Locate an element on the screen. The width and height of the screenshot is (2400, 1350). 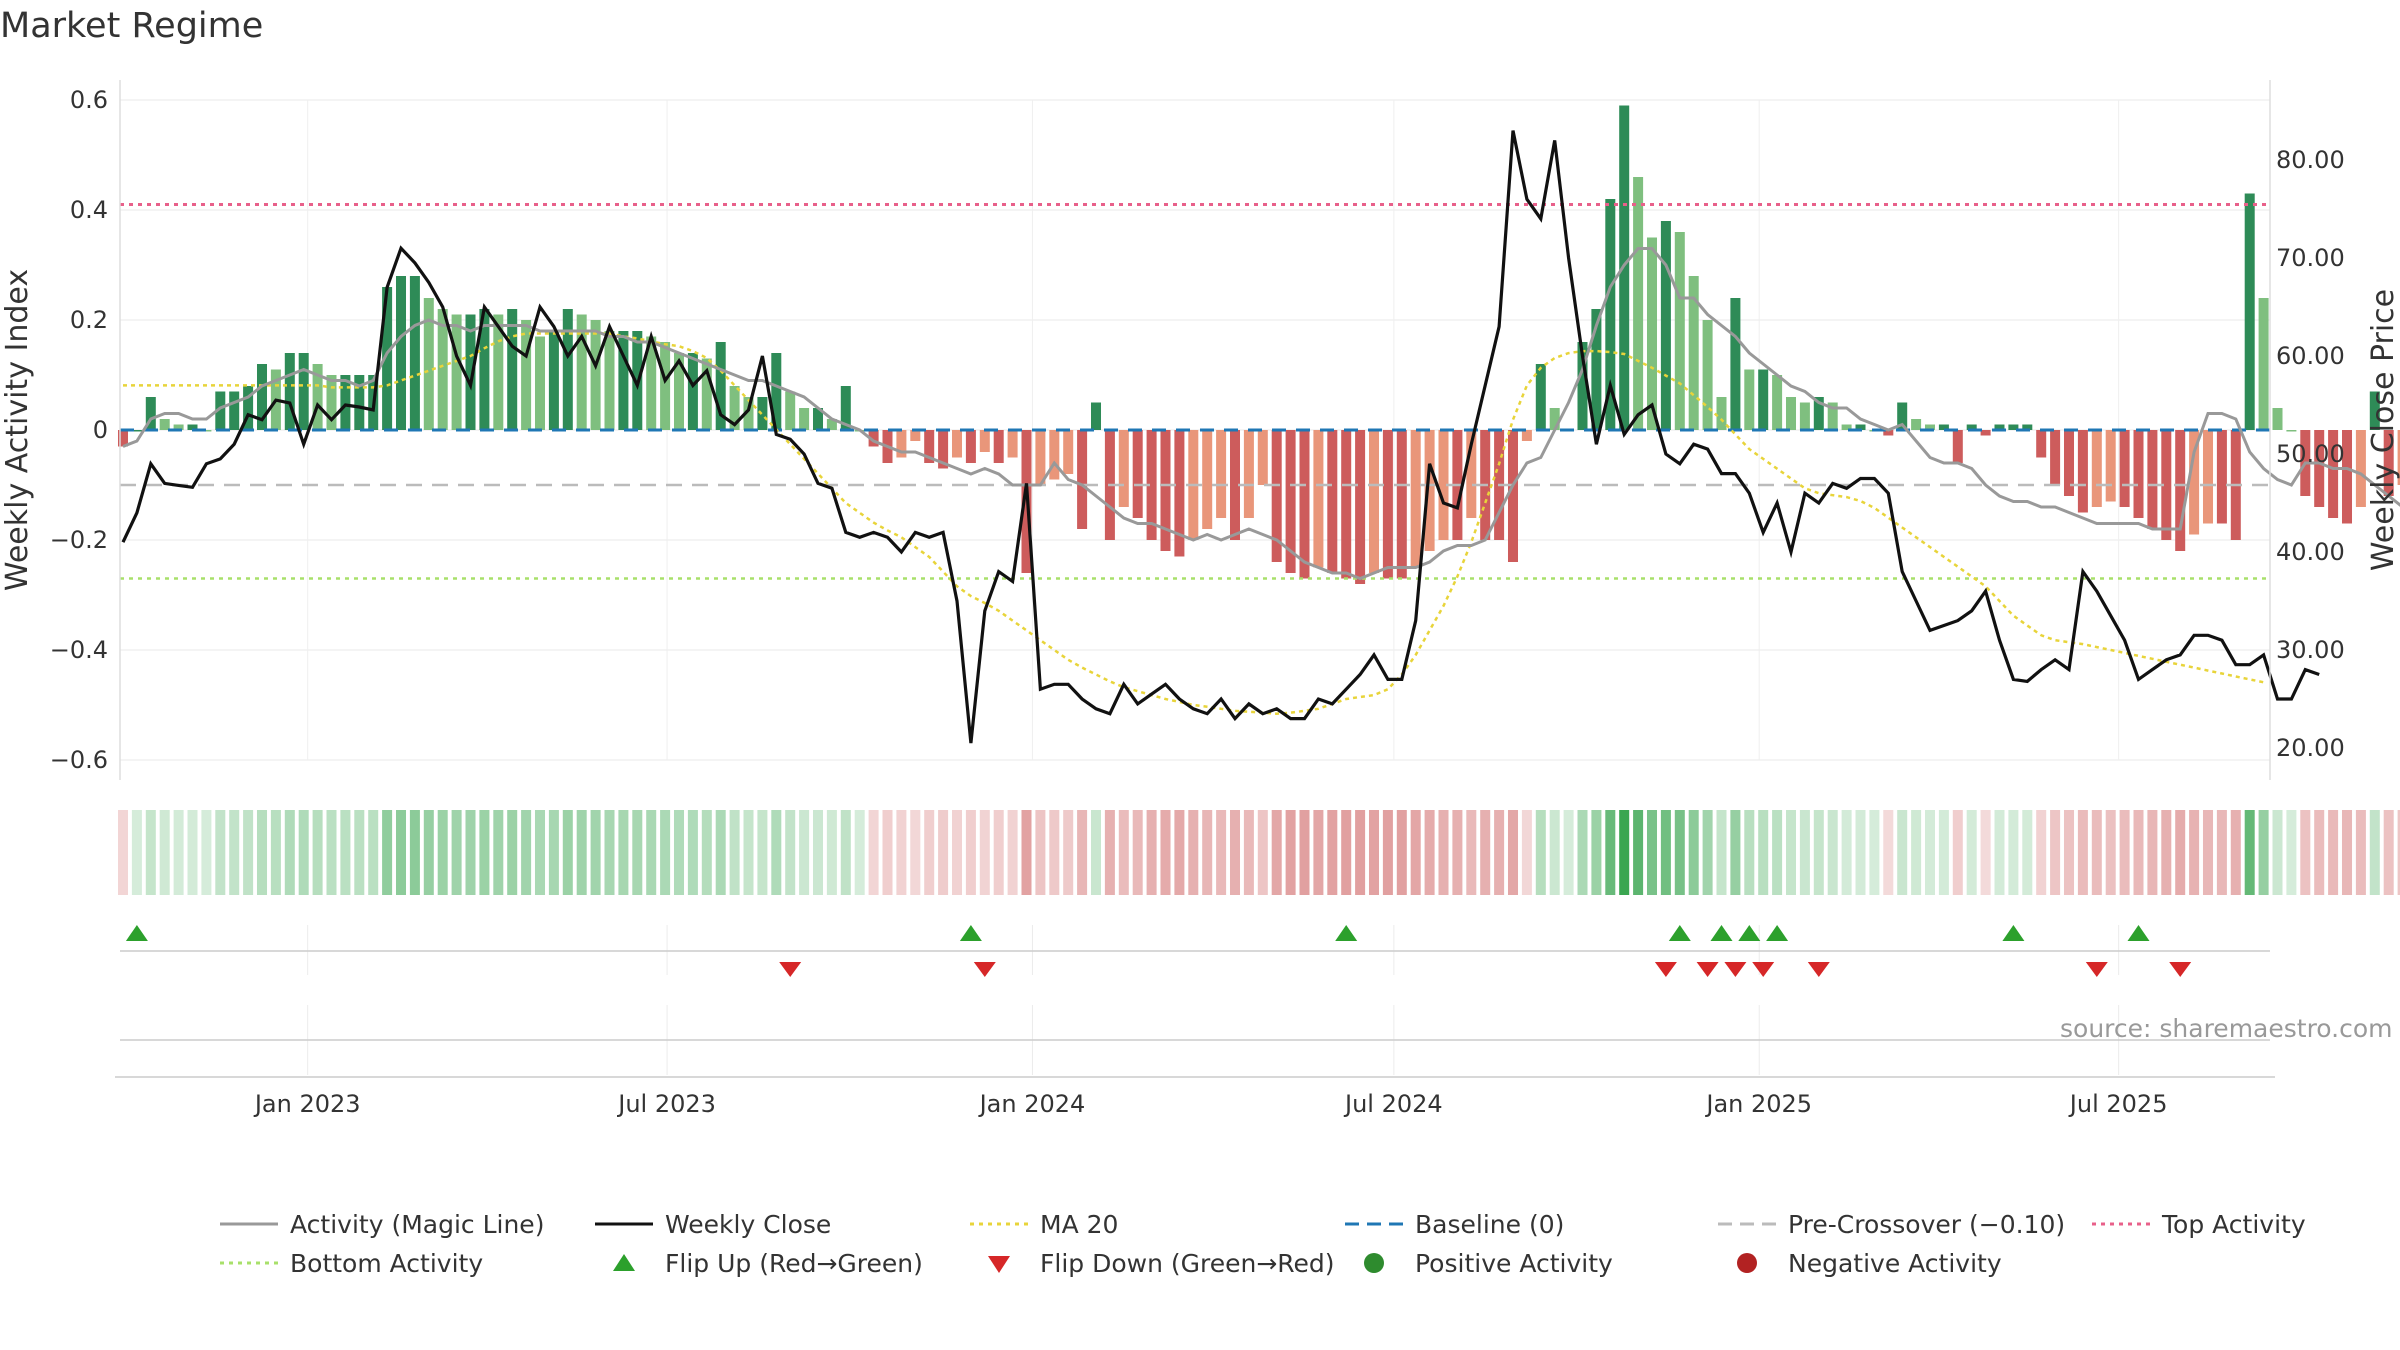
legend-swatch-triangle-down is located at coordinates (999, 1264).